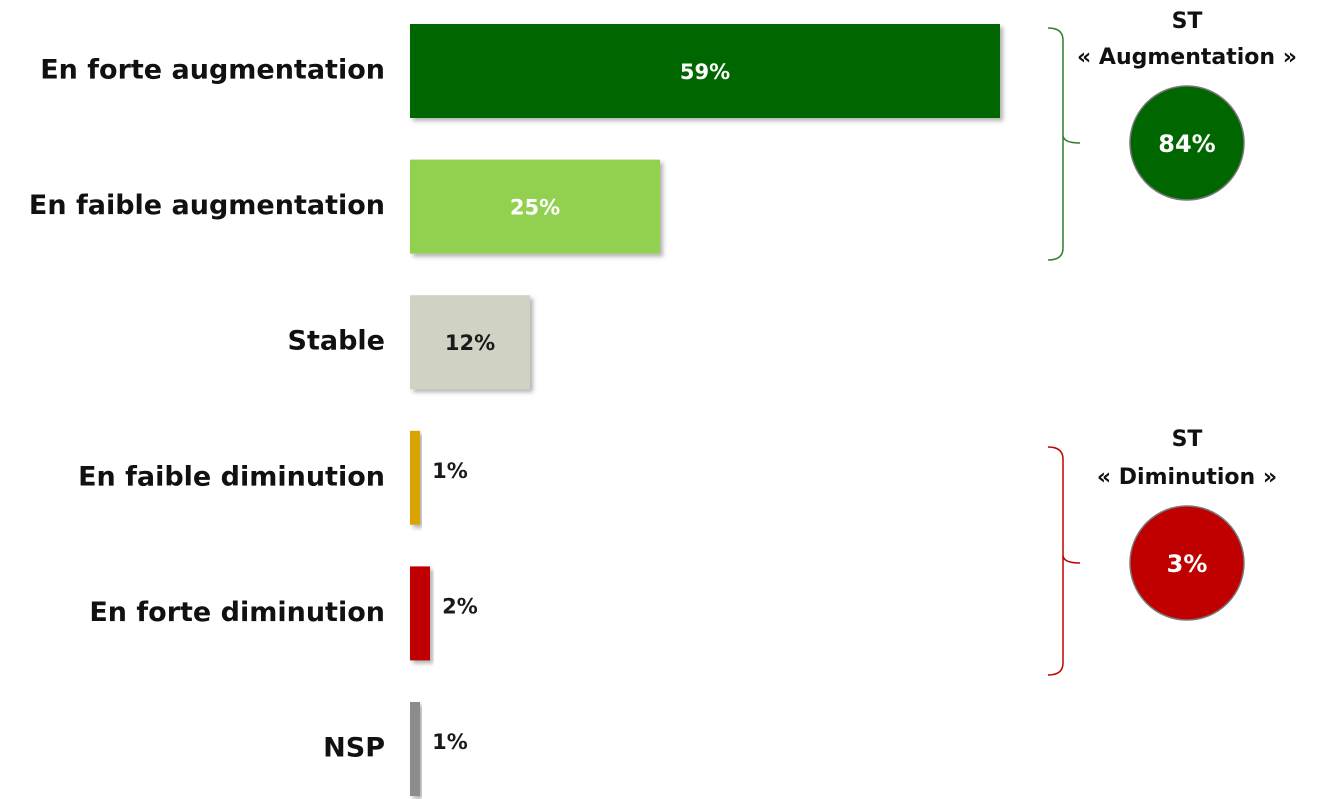 The image size is (1338, 799). I want to click on category-label: NSP, so click(354, 748).